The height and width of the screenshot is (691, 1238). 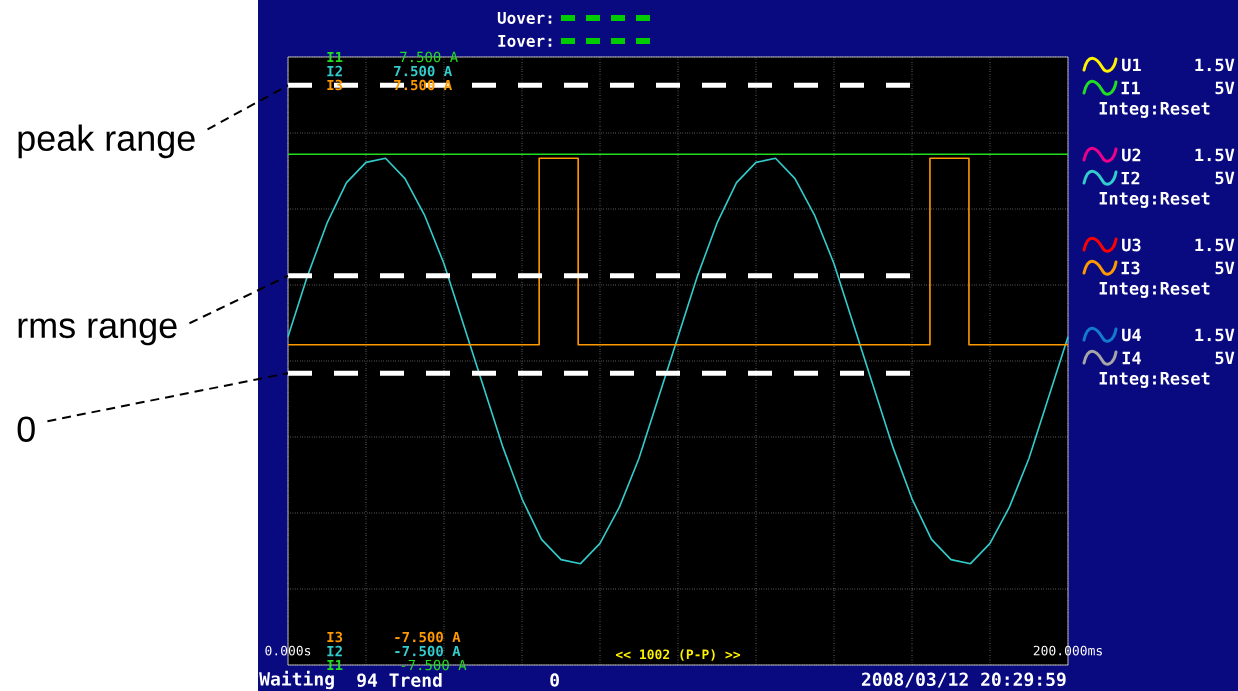 What do you see at coordinates (1131, 245) in the screenshot?
I see `text: U3` at bounding box center [1131, 245].